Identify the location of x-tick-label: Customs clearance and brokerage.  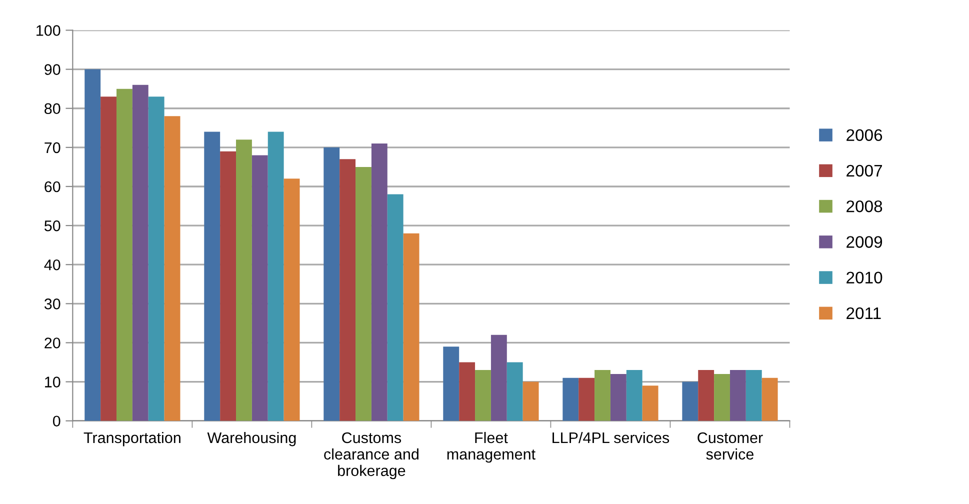
(371, 456).